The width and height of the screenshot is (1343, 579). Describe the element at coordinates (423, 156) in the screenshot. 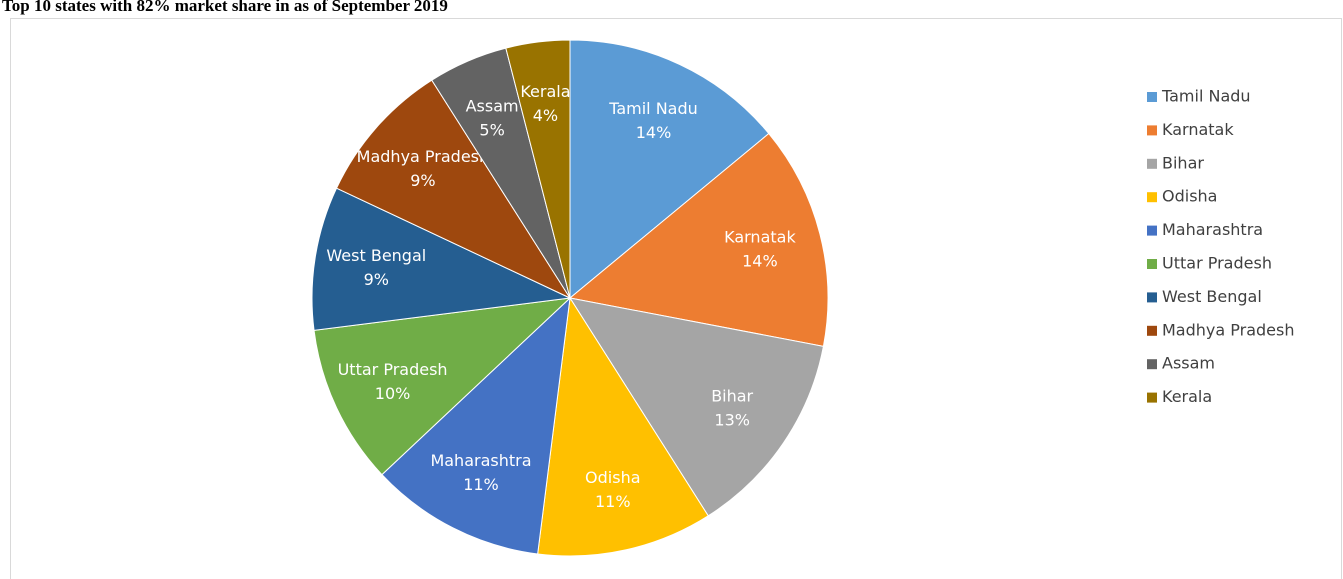

I see `slice-label-name: Madhya Pradesh` at that location.